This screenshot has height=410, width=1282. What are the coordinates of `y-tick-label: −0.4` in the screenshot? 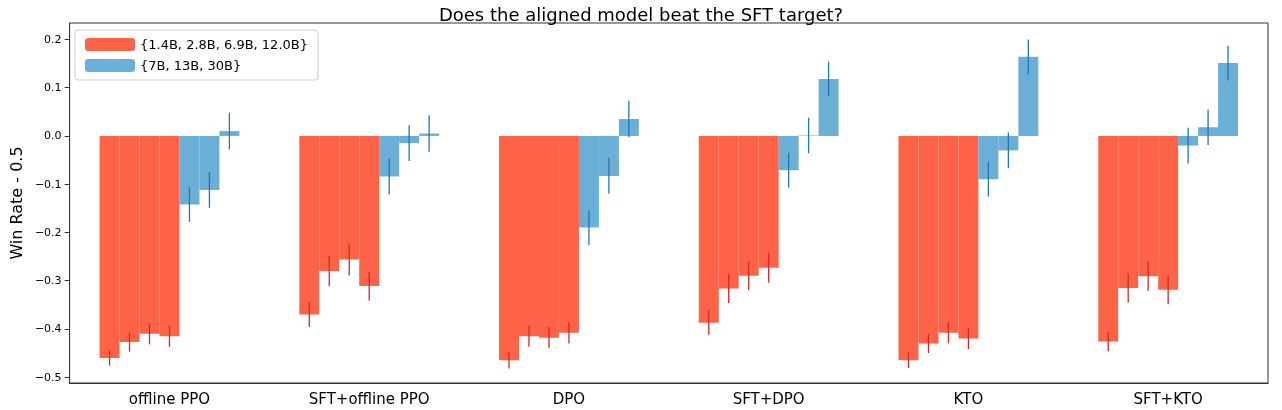 It's located at (48, 329).